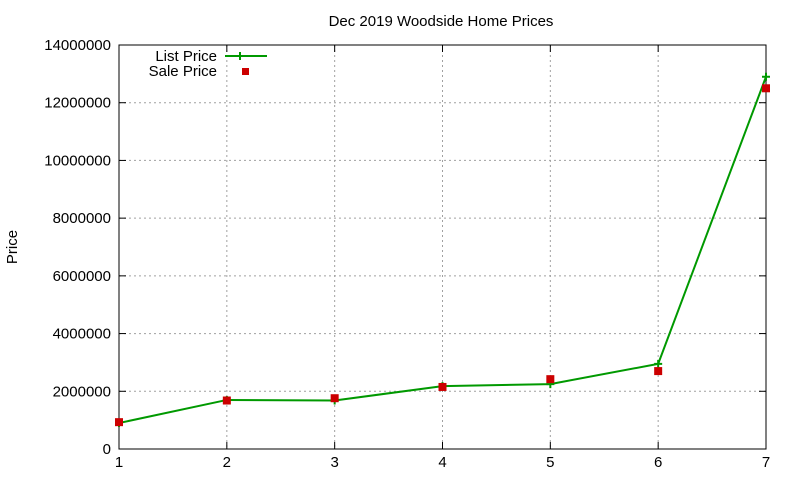 Image resolution: width=800 pixels, height=480 pixels. Describe the element at coordinates (77, 103) in the screenshot. I see `y-tick-label: 12000000` at that location.